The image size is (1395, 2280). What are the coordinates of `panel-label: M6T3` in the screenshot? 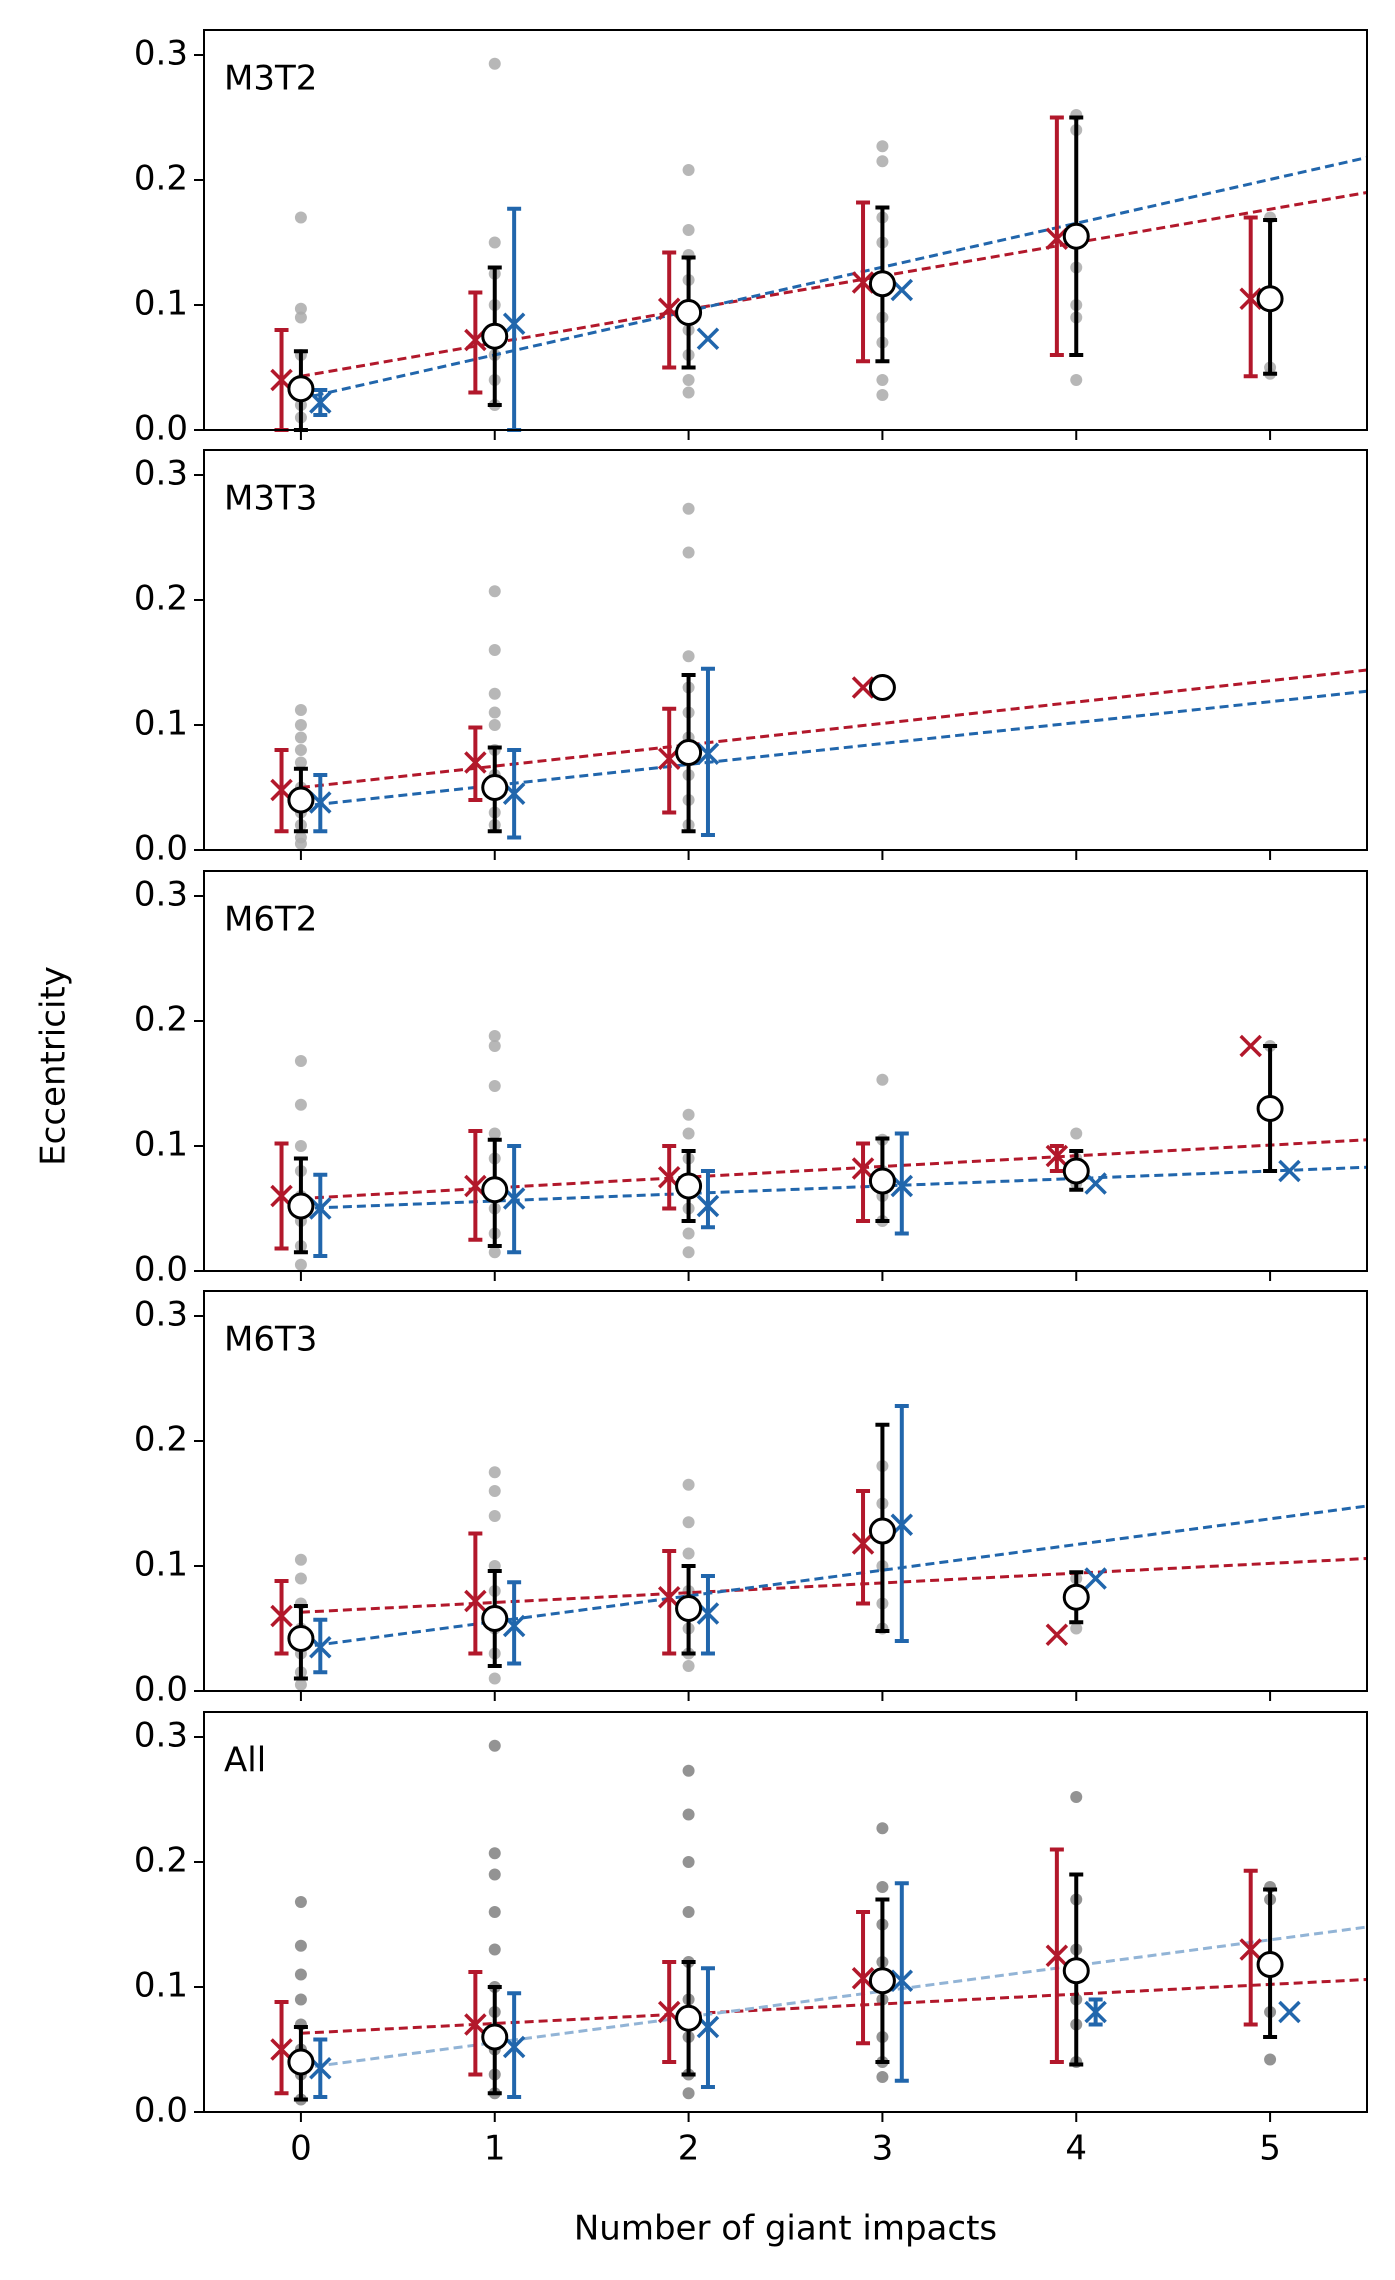 It's located at (270, 1340).